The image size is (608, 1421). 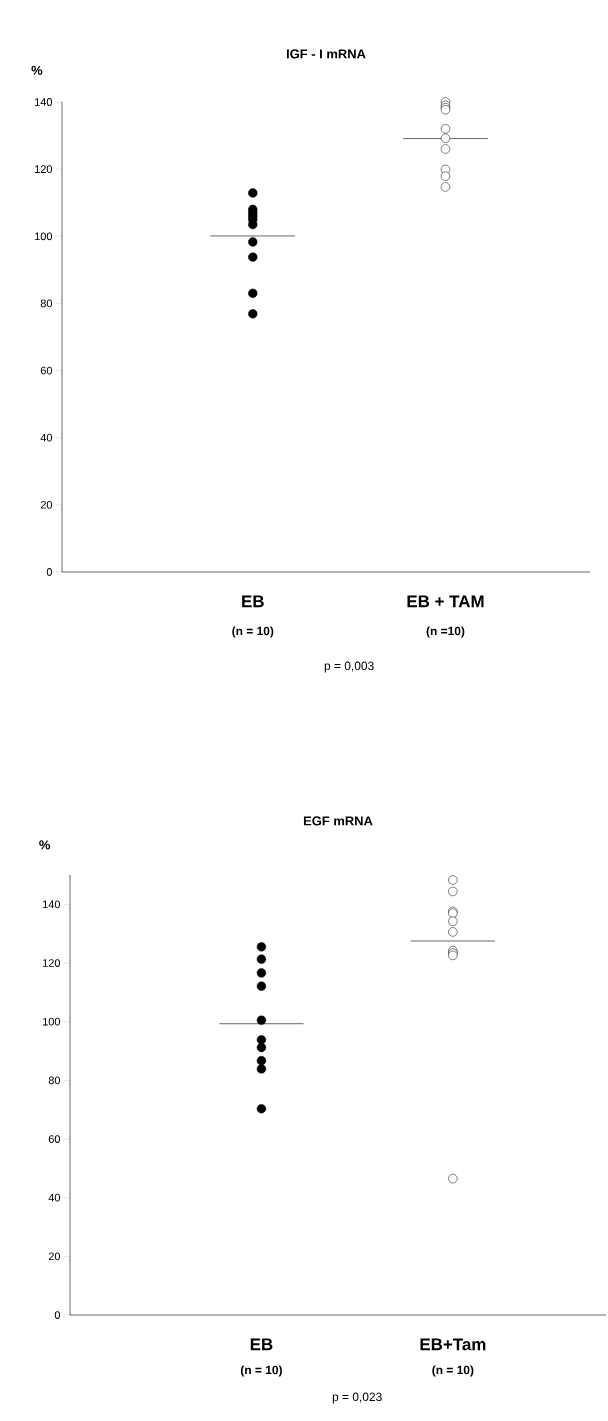 What do you see at coordinates (453, 1344) in the screenshot?
I see `x-tick-label: EB+Tam` at bounding box center [453, 1344].